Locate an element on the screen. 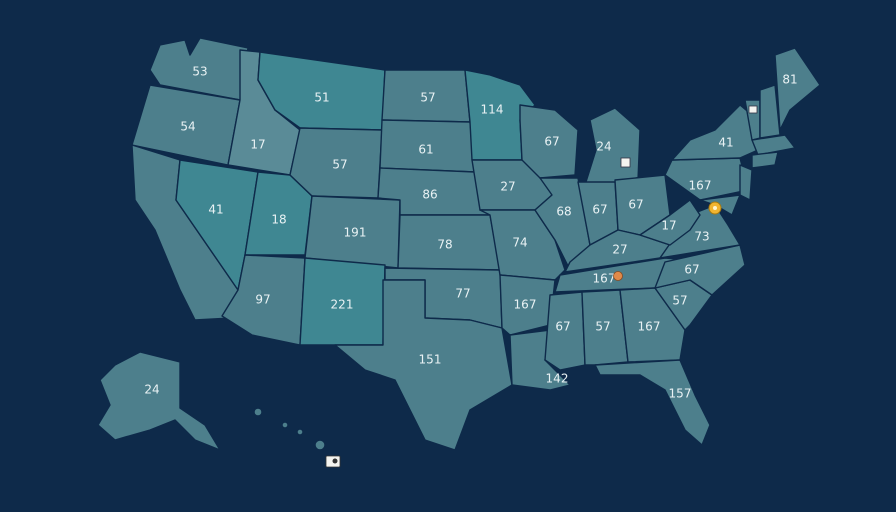  label-kentucky: 27 is located at coordinates (619, 250).